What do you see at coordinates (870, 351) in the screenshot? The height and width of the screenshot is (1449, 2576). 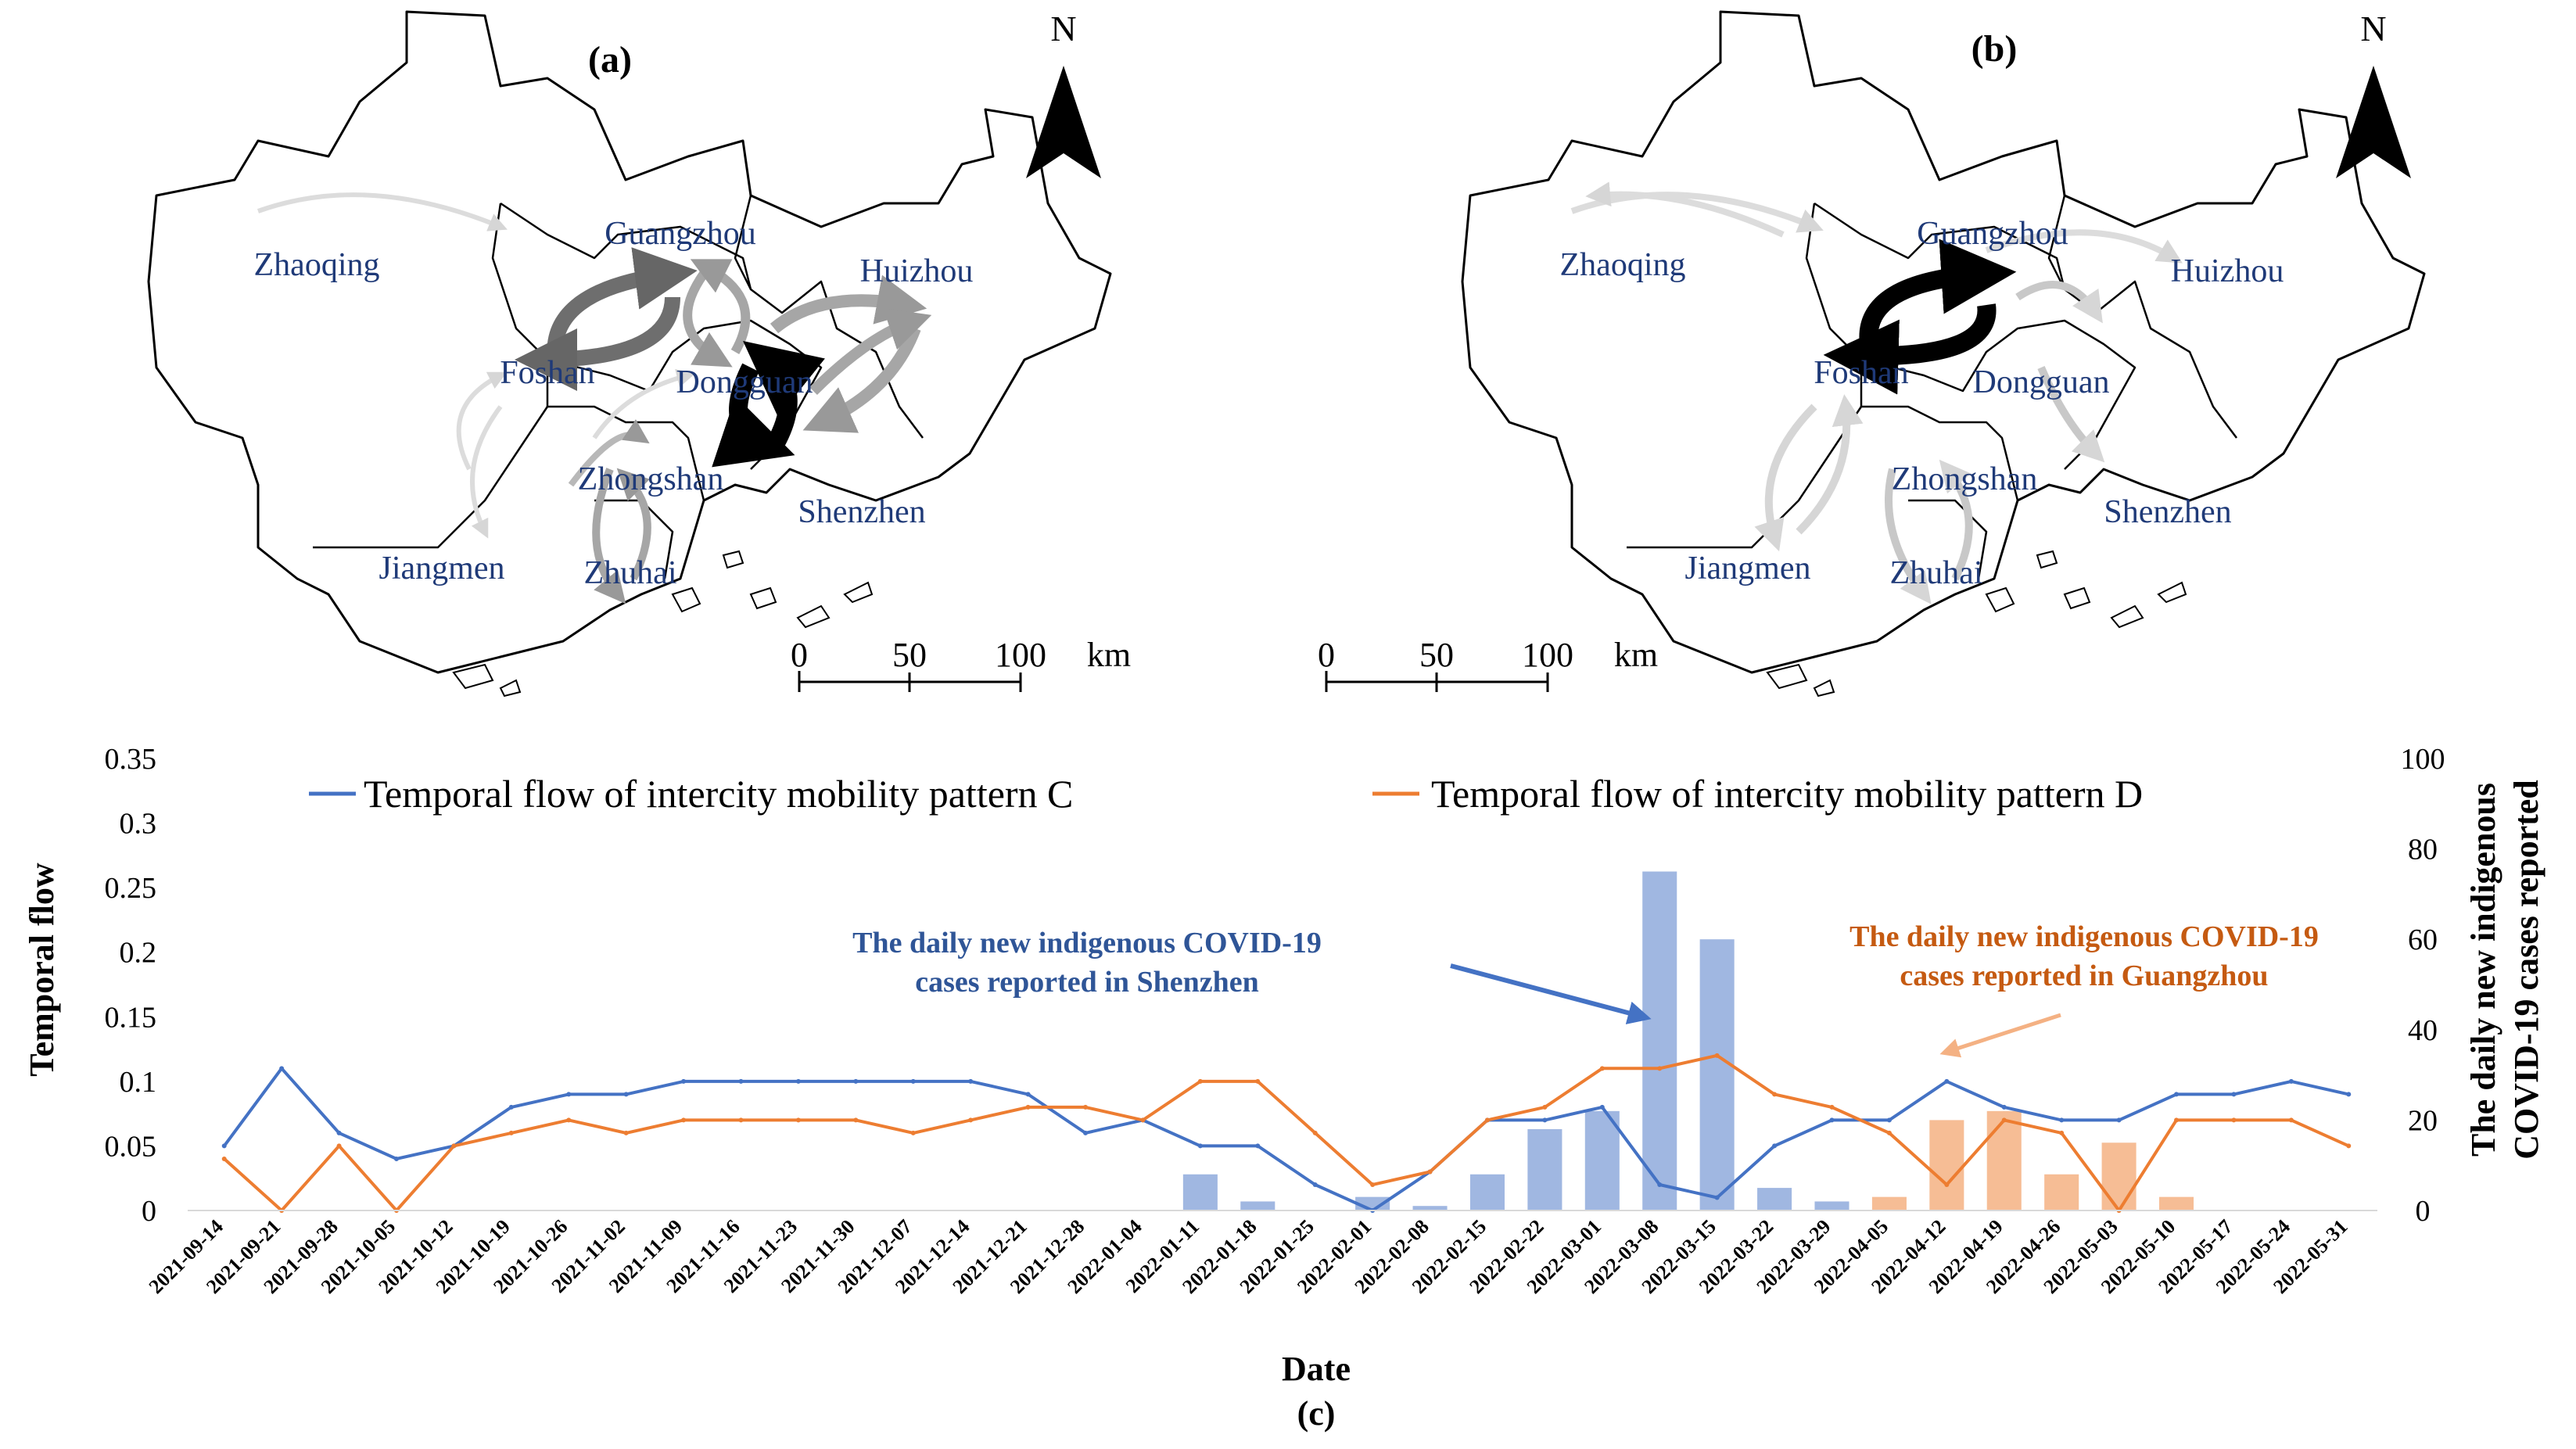 I see `flow-arrow-shenzhen-huizhou` at bounding box center [870, 351].